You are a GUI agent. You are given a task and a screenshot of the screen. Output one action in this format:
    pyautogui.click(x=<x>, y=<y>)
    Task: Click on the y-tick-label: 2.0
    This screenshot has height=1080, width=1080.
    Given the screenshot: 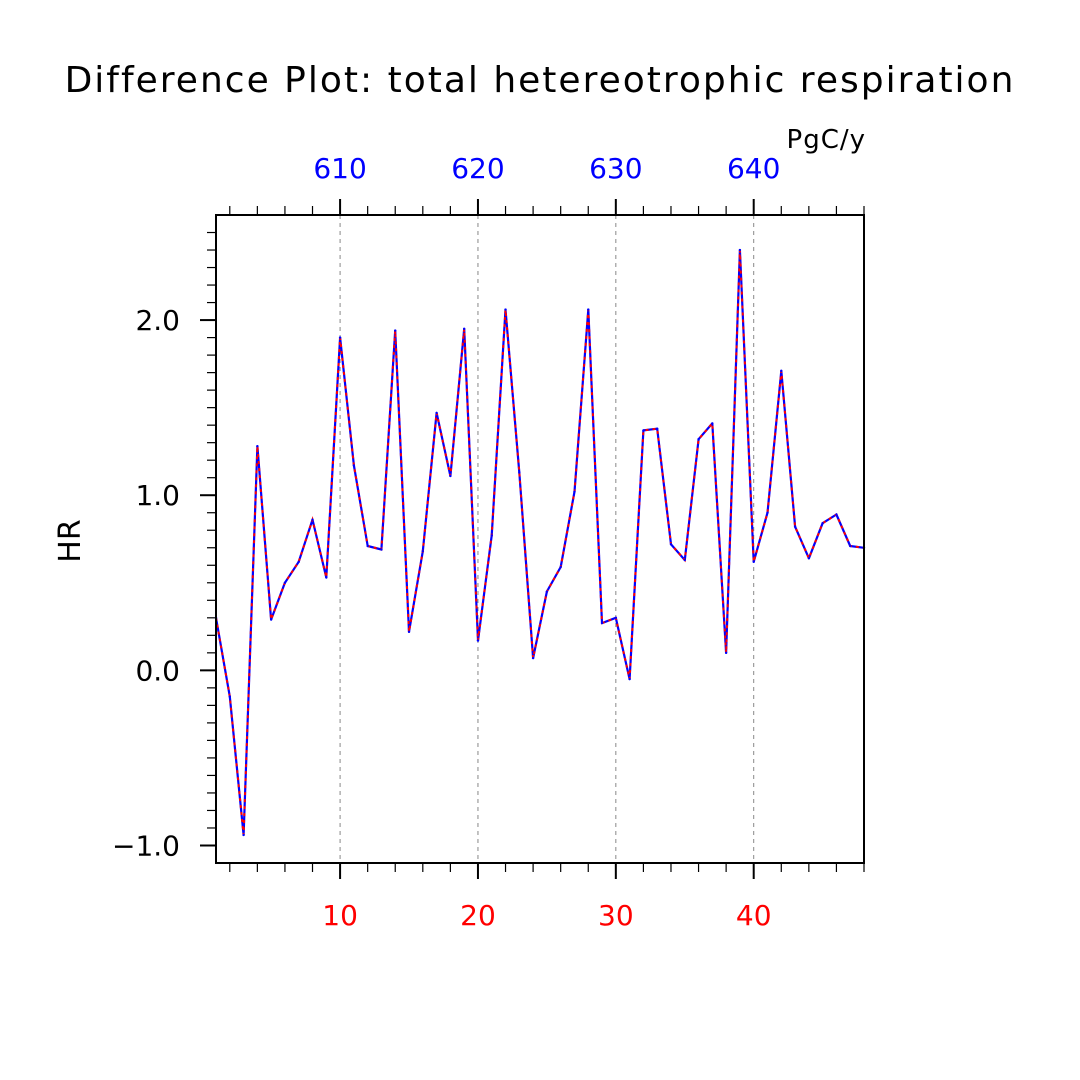 What is the action you would take?
    pyautogui.click(x=157, y=320)
    